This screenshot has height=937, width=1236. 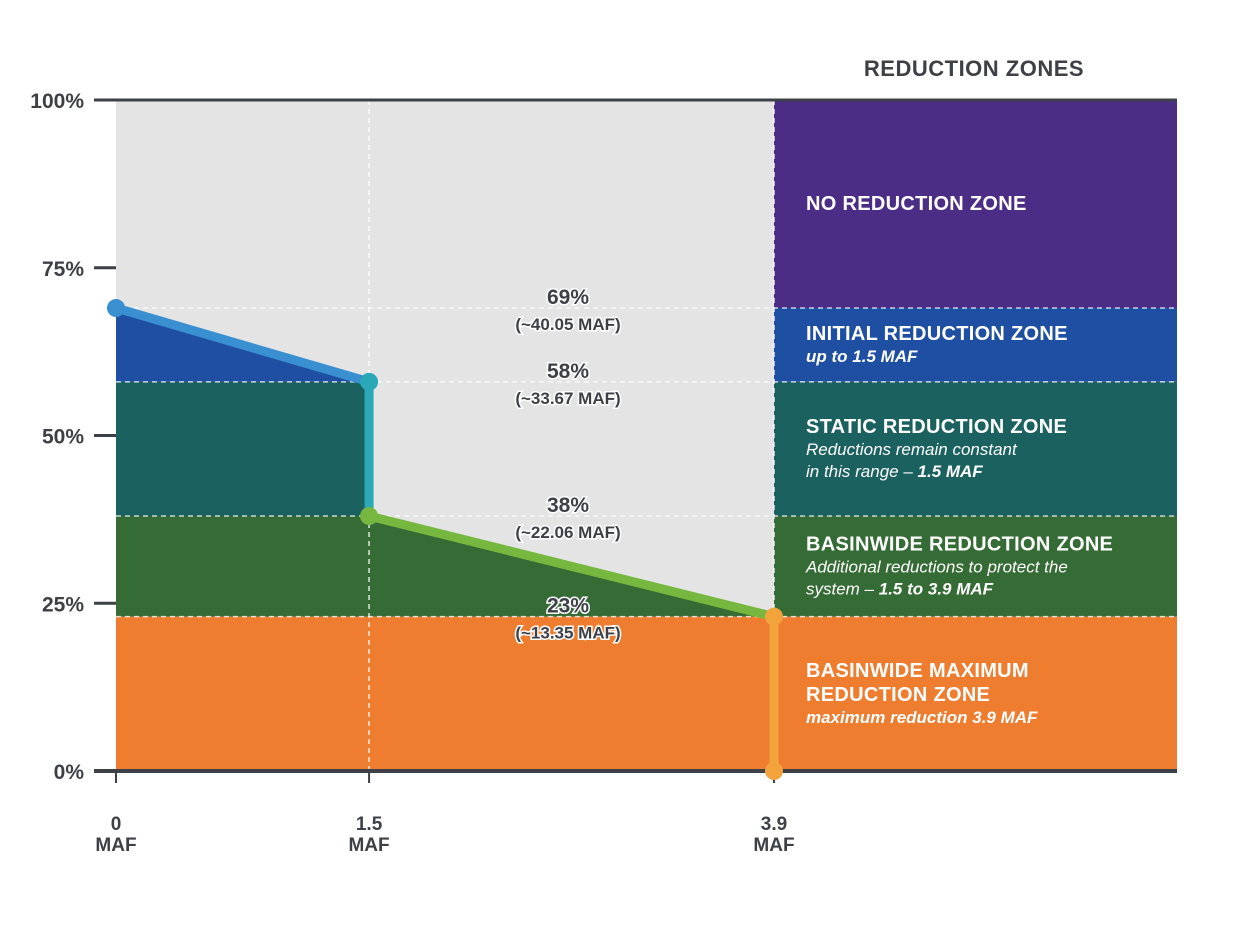 I want to click on annotation-percent: 23%, so click(x=568, y=606).